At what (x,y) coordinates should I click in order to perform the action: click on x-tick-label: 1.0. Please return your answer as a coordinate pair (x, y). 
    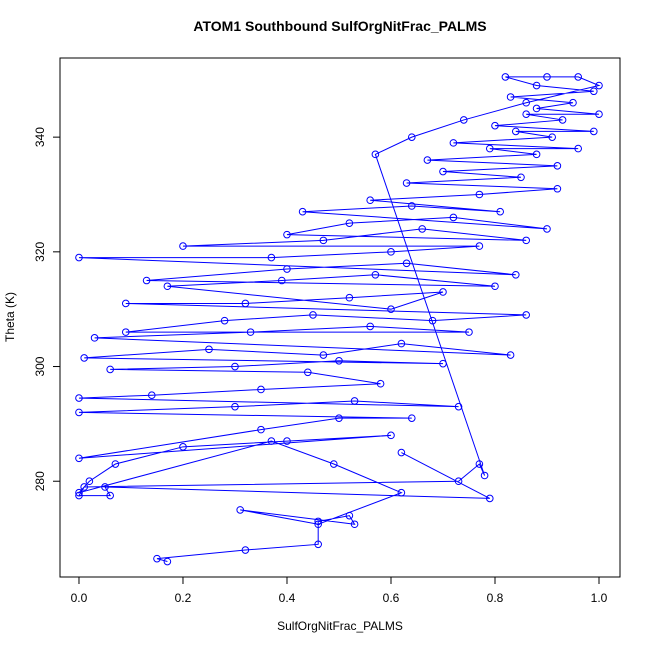
    Looking at the image, I should click on (599, 598).